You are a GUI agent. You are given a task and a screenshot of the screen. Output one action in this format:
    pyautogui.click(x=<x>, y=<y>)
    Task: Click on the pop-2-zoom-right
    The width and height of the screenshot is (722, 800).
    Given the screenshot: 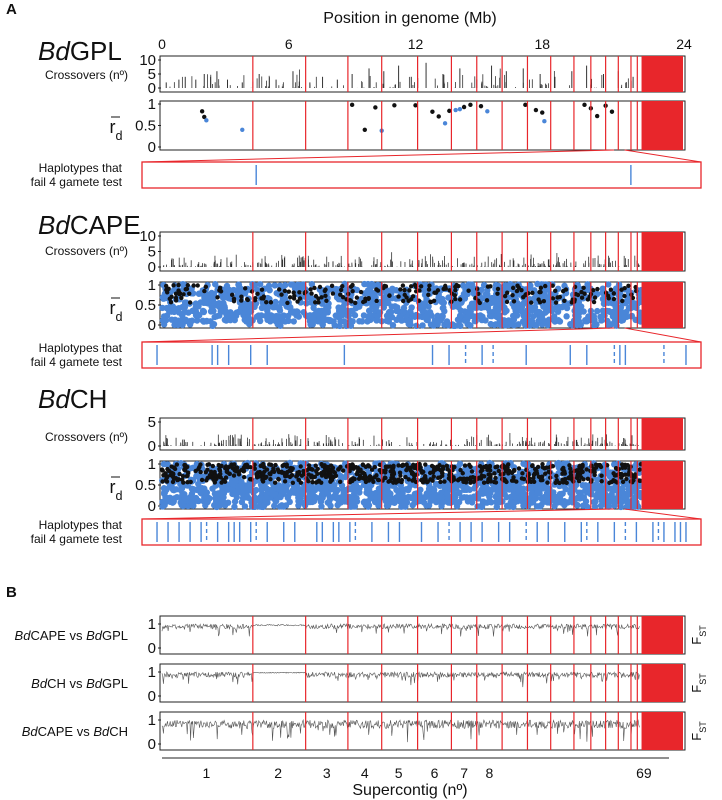 What is the action you would take?
    pyautogui.click(x=663, y=514)
    